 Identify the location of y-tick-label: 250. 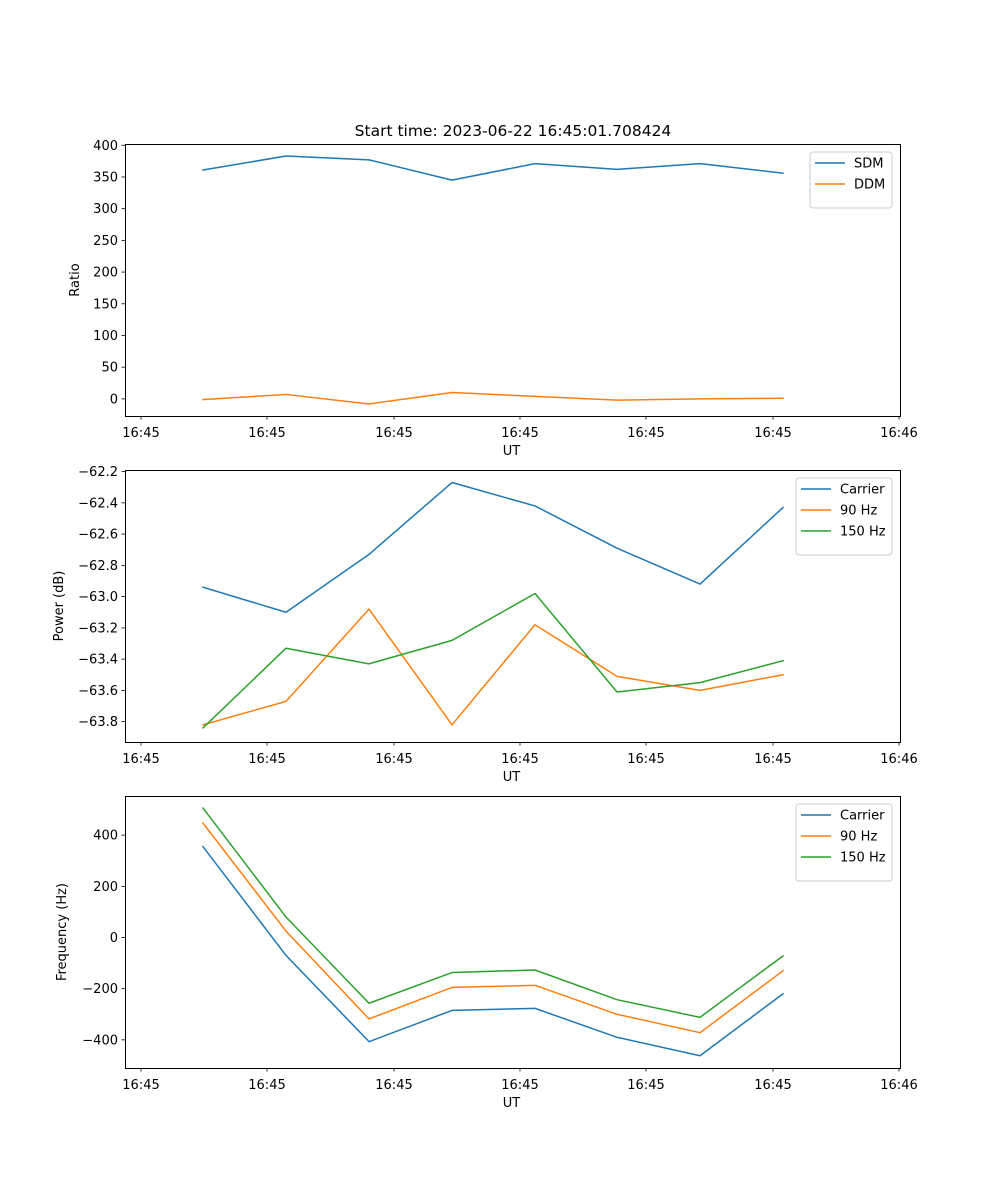
(105, 241).